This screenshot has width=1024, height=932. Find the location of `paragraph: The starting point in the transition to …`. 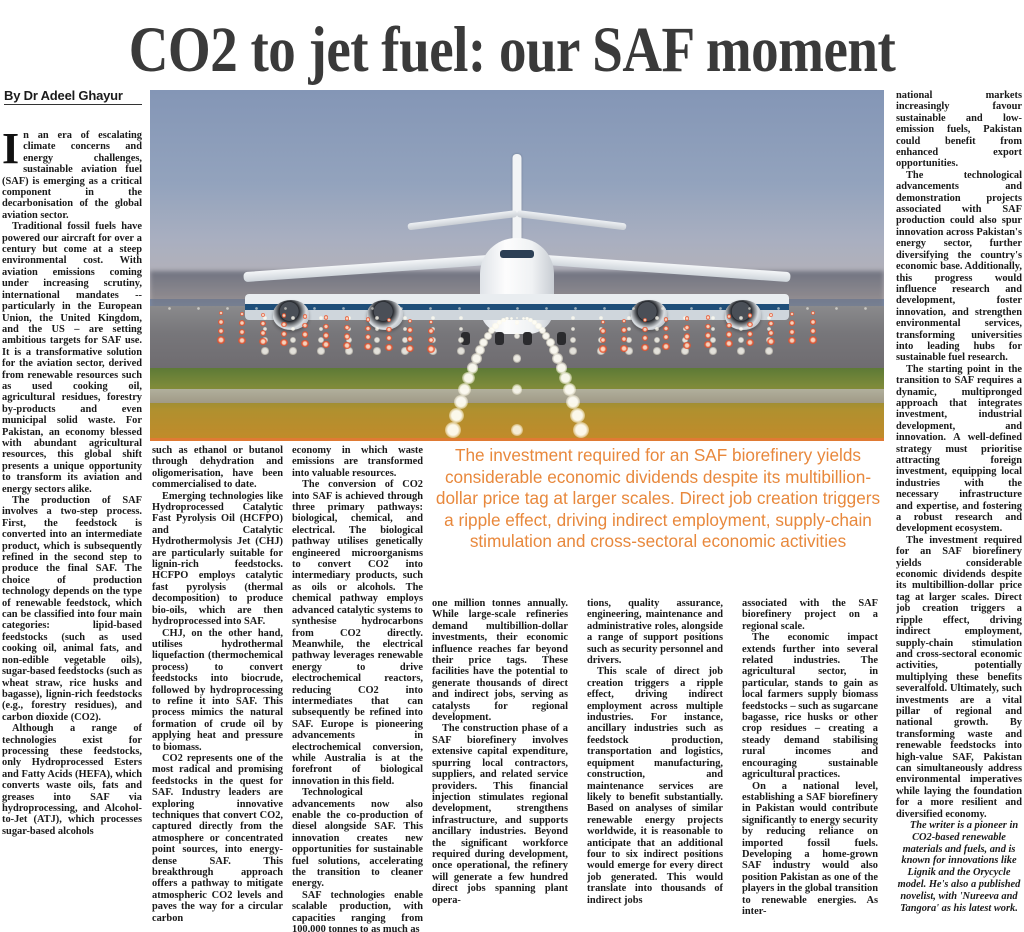

paragraph: The starting point in the transition to … is located at coordinates (959, 449).